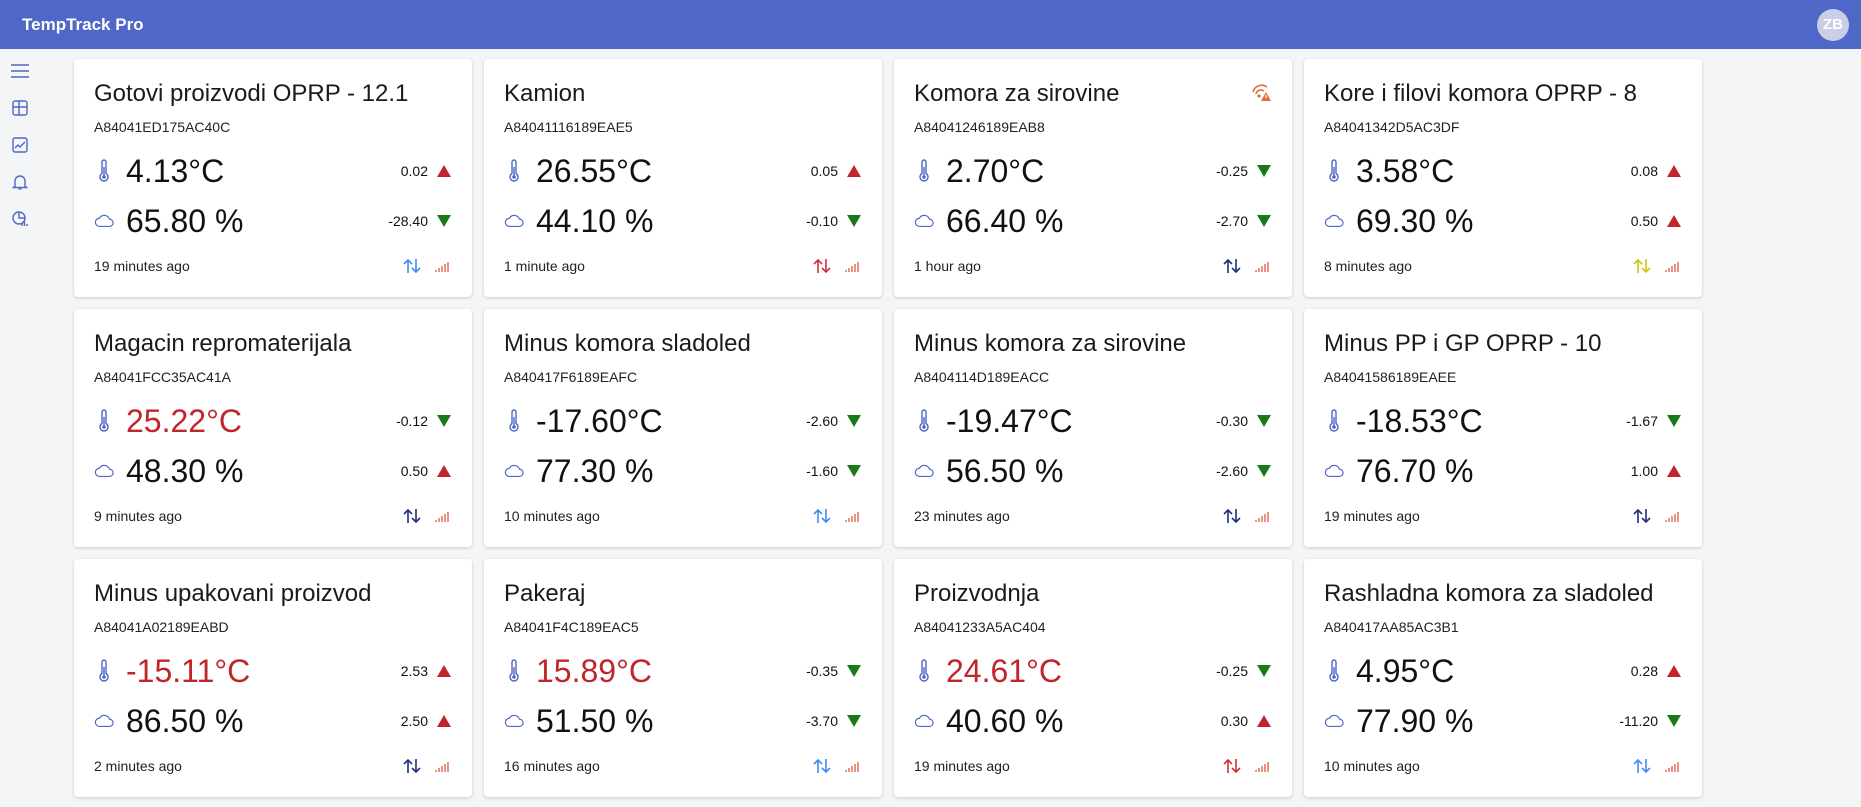 The height and width of the screenshot is (807, 1861). I want to click on card-footer: 8 minutes ago, so click(1503, 266).